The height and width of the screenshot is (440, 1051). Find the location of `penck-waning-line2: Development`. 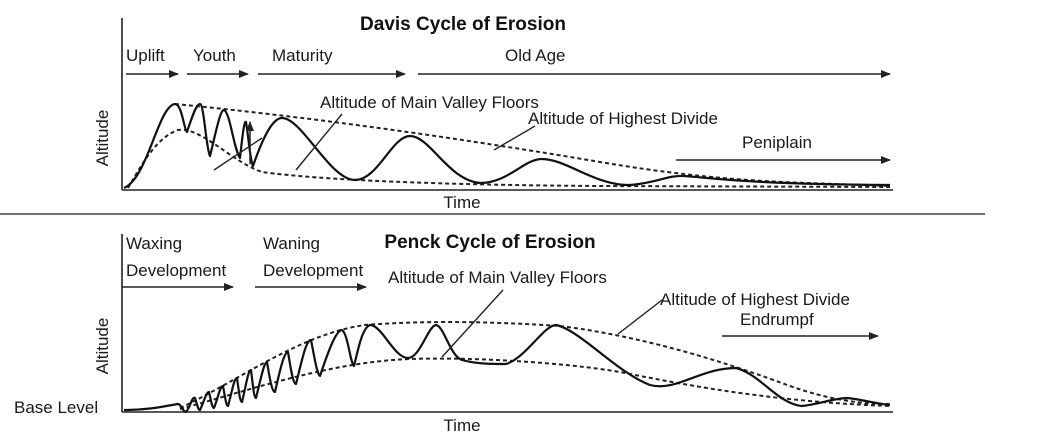

penck-waning-line2: Development is located at coordinates (313, 270).